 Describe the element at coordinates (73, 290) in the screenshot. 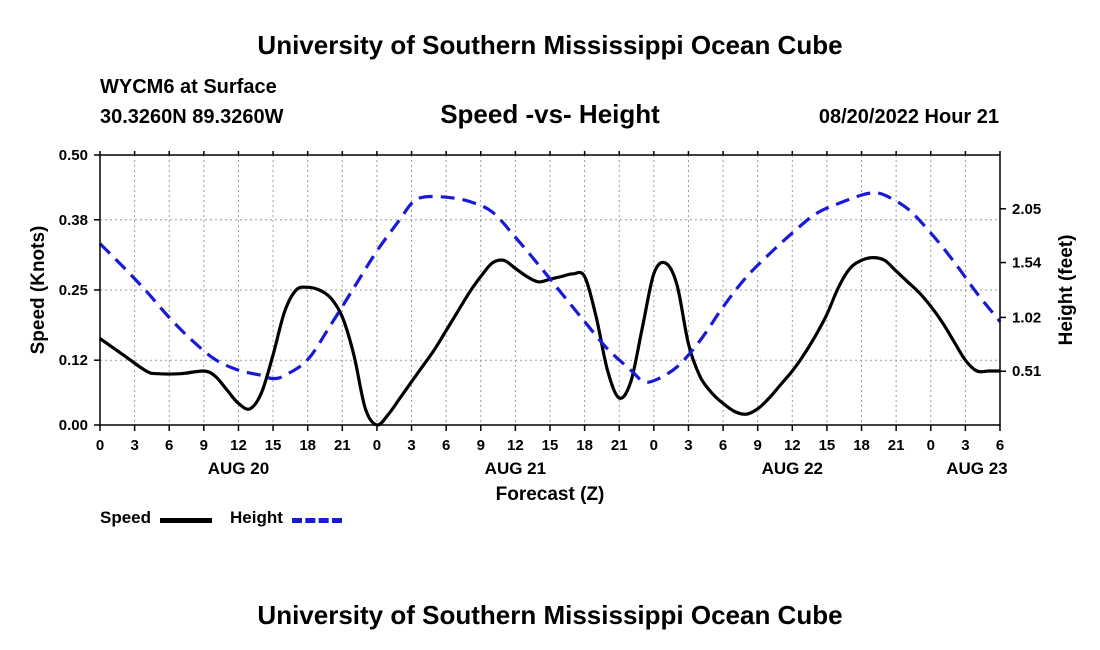

I see `y-tick-label: 0.25` at that location.